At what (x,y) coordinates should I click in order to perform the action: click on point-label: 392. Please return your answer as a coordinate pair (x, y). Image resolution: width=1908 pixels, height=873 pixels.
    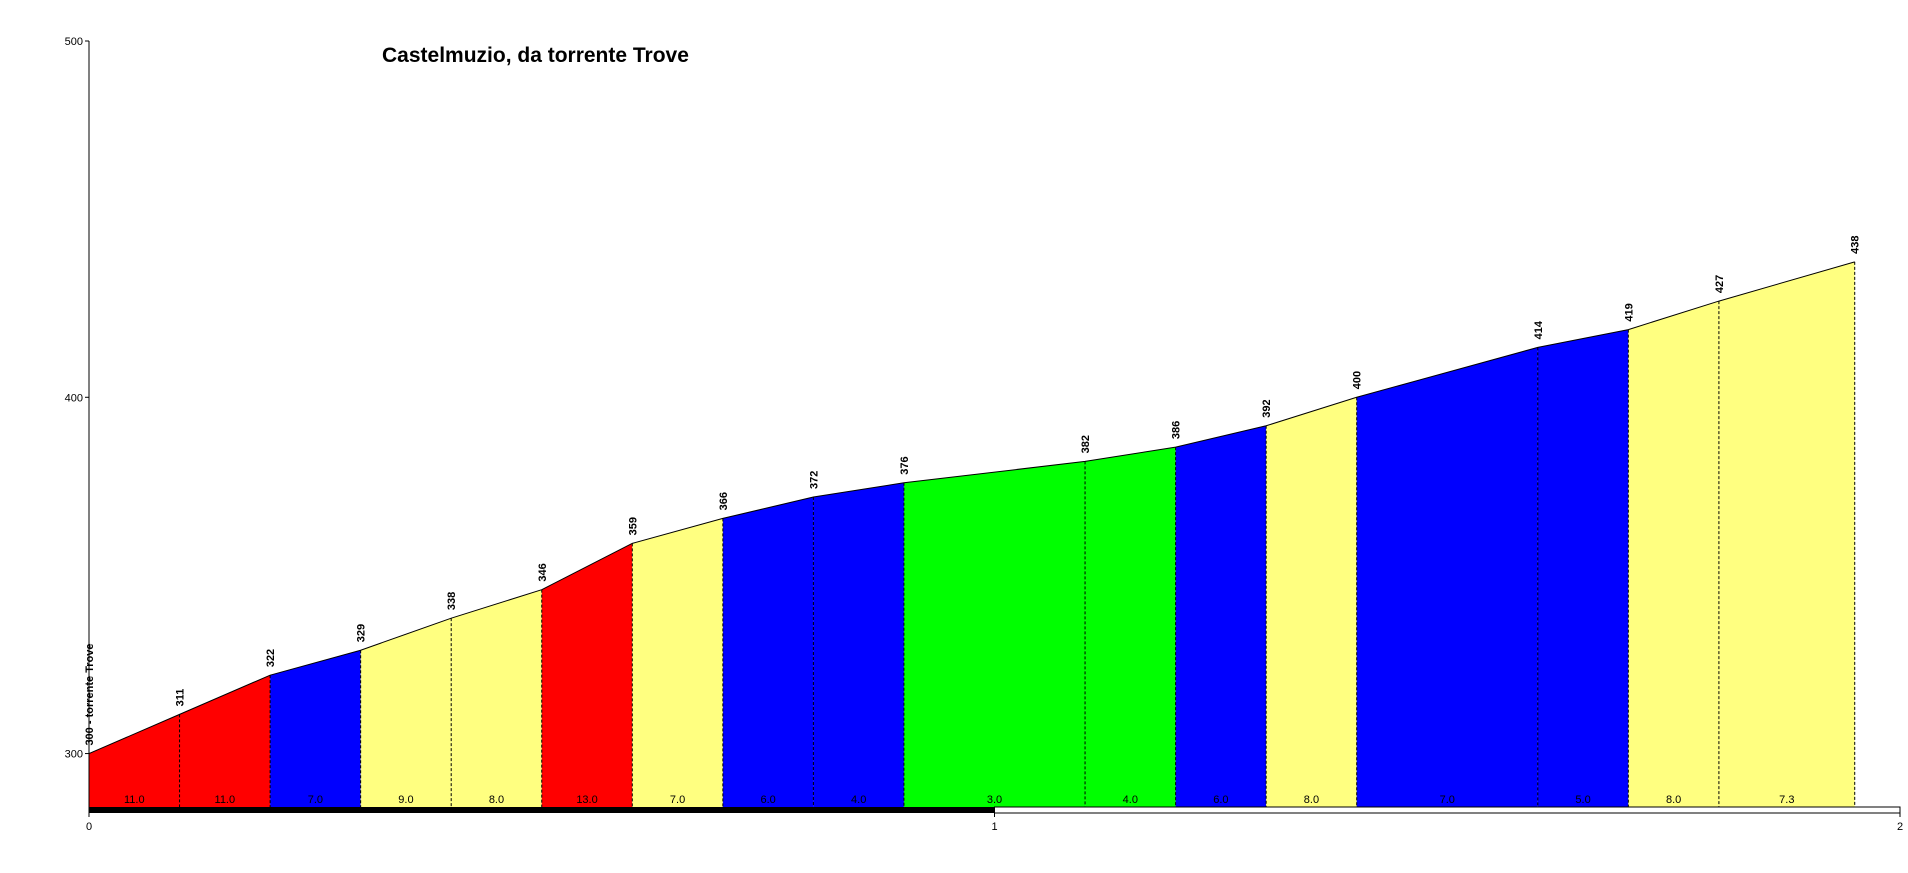
    Looking at the image, I should click on (1267, 408).